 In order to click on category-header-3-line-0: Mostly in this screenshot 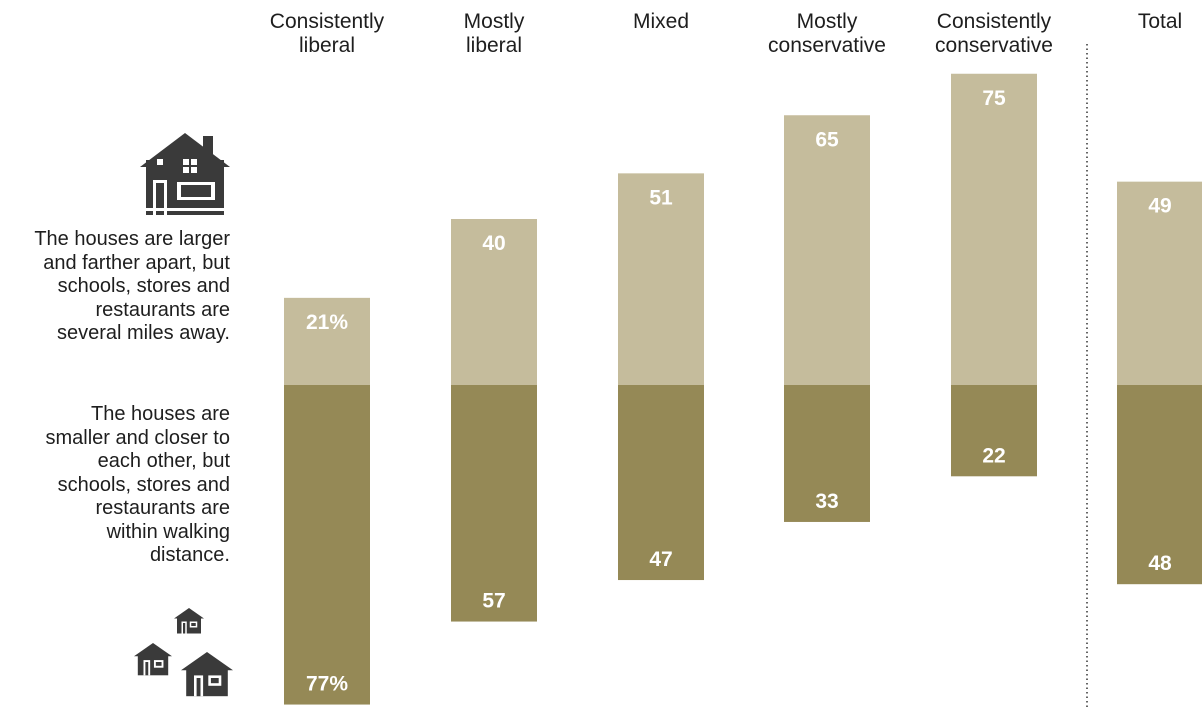, I will do `click(827, 21)`.